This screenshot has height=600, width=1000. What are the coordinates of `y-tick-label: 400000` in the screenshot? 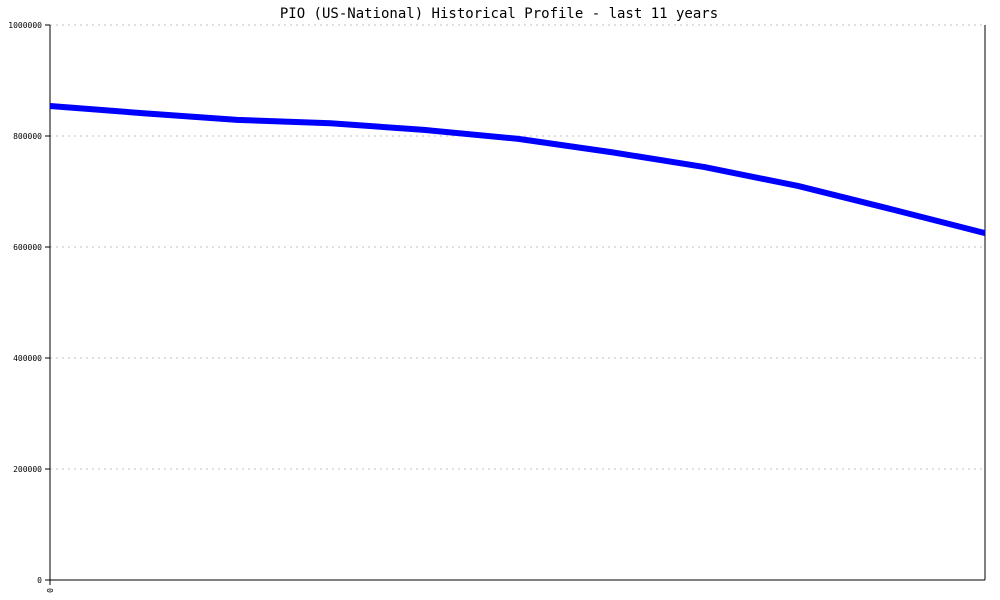 It's located at (27, 358).